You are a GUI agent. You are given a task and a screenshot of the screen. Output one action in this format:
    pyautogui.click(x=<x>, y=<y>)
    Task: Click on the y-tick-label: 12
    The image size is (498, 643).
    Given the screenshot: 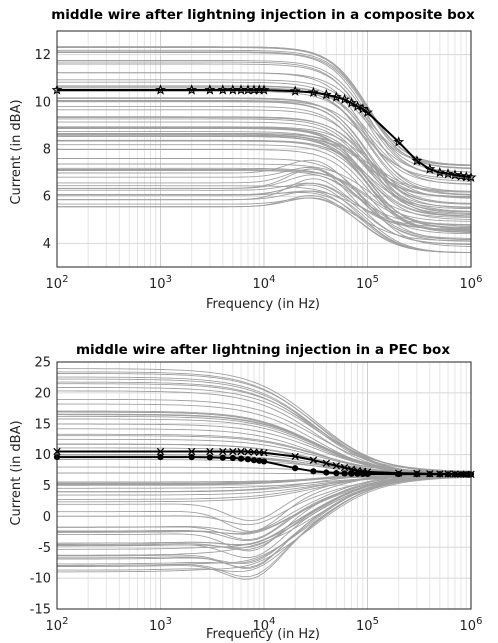 What is the action you would take?
    pyautogui.click(x=42, y=55)
    